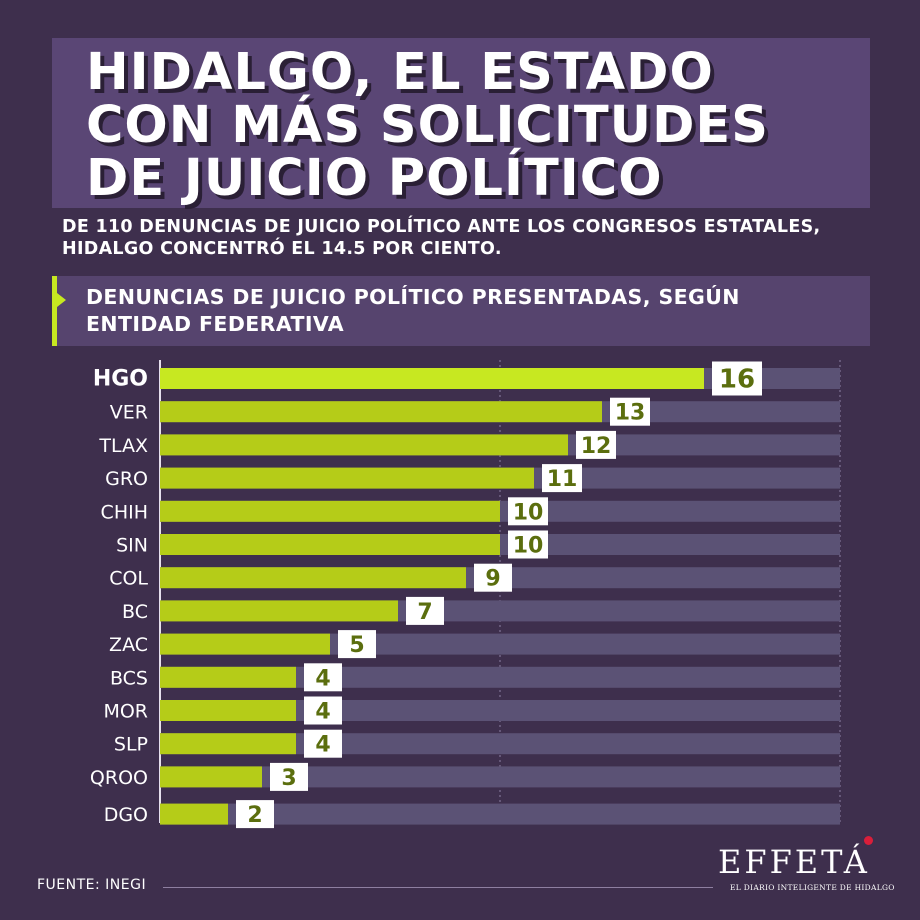  I want to click on category-label: VER, so click(129, 413).